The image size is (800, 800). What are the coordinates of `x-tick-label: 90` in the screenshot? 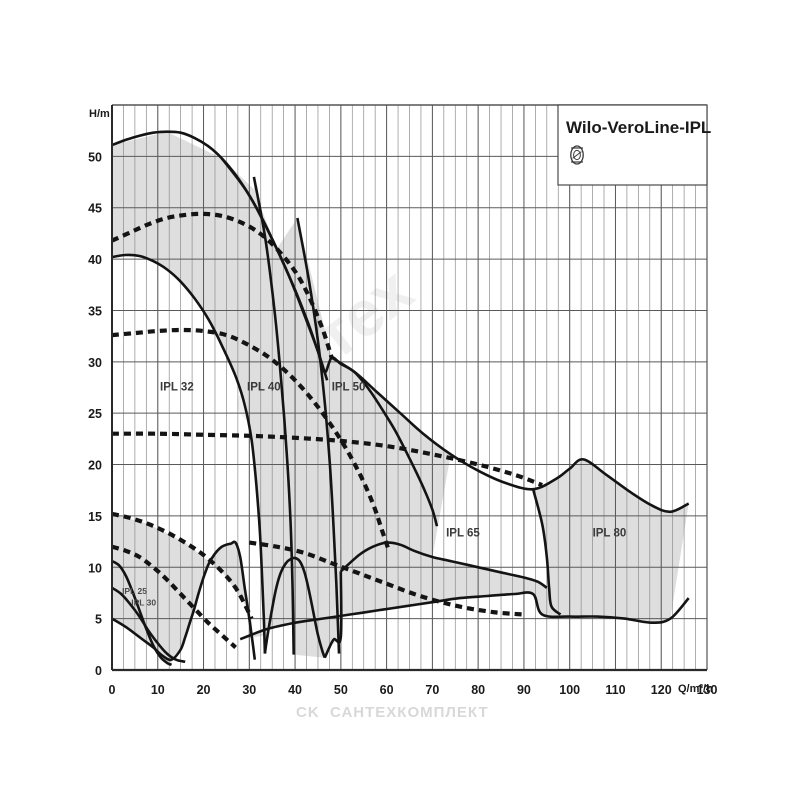 It's located at (524, 690).